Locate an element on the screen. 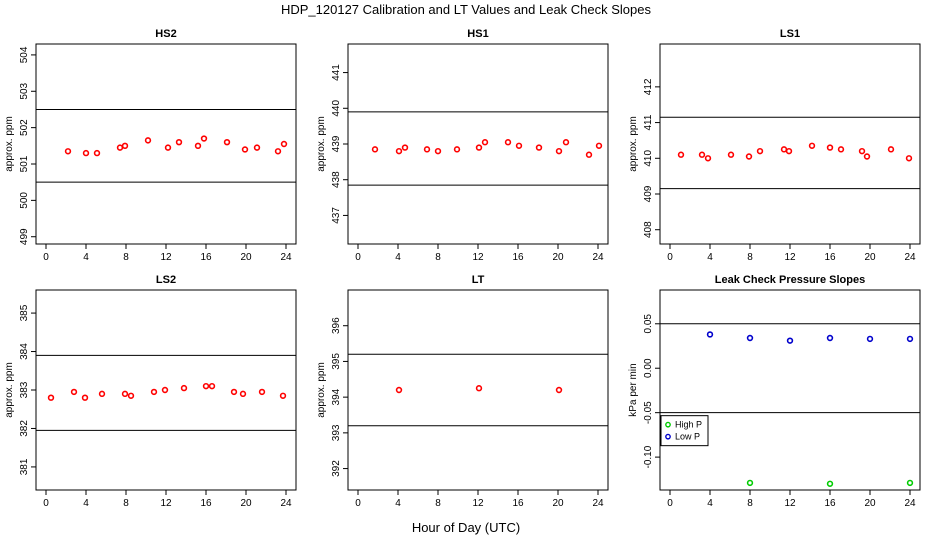 This screenshot has width=936, height=540. y-tick-label: 0.00 is located at coordinates (648, 368).